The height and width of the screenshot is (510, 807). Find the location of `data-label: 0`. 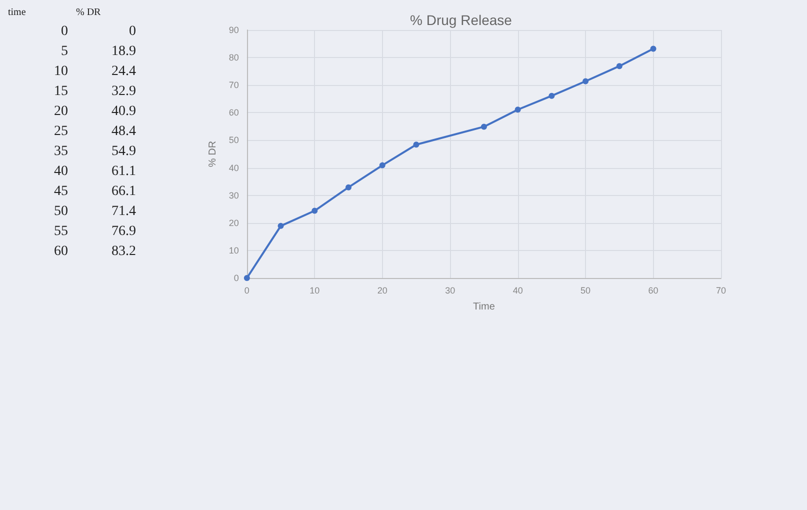

data-label: 0 is located at coordinates (64, 32).